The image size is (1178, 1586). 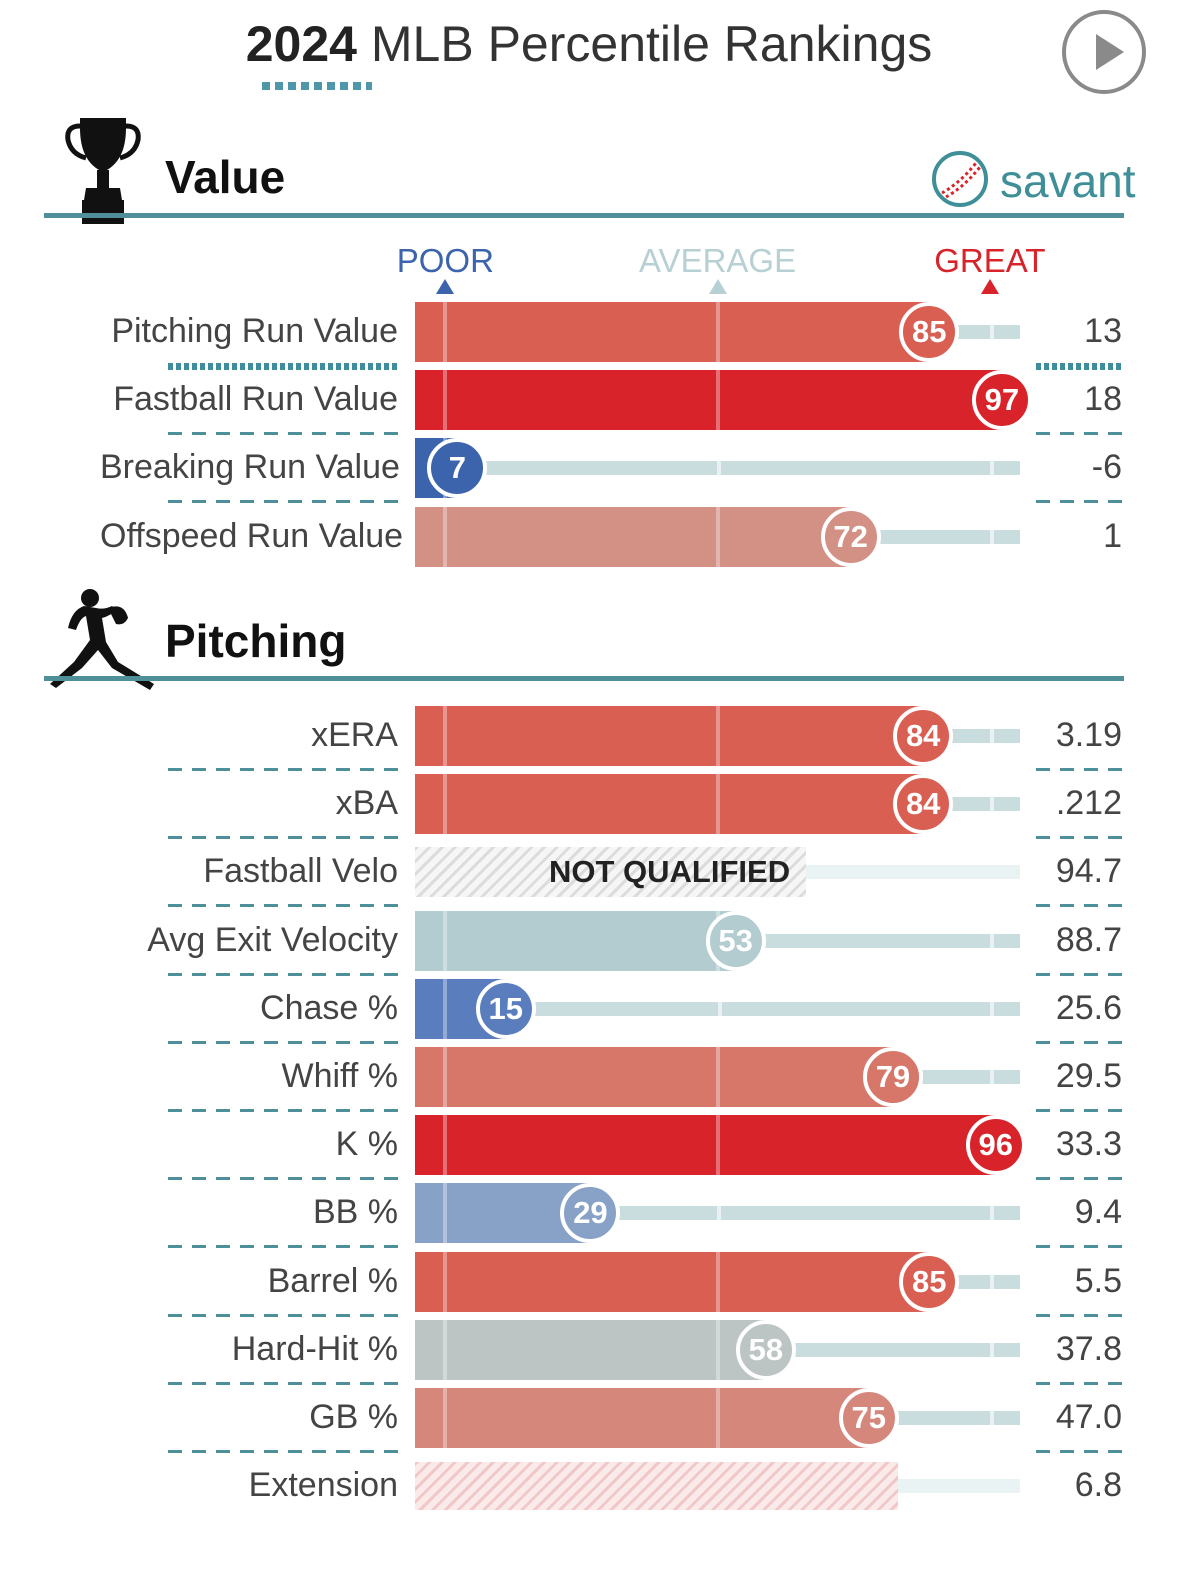 What do you see at coordinates (656, 1486) in the screenshot?
I see `unranked-bar` at bounding box center [656, 1486].